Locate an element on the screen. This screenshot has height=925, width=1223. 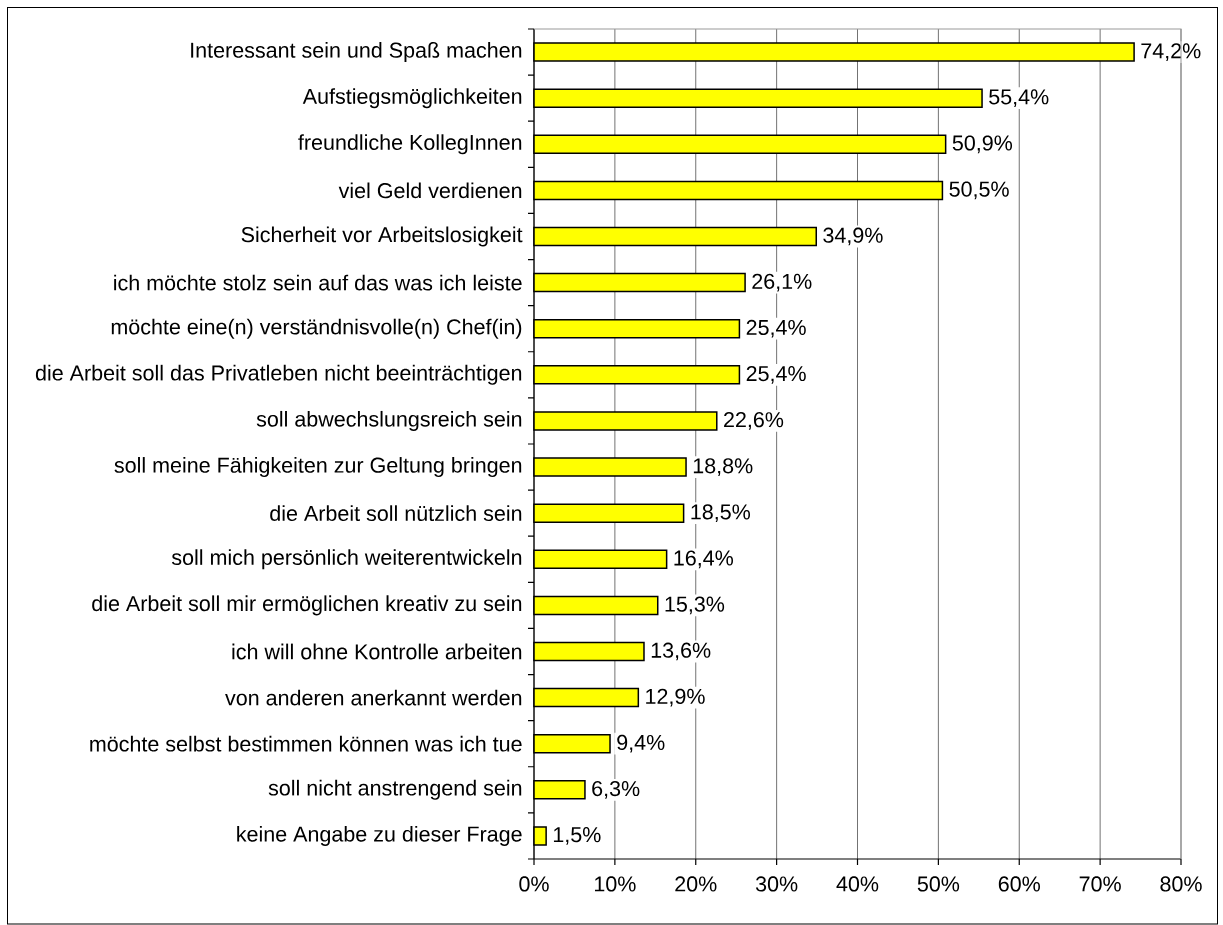
data-label: 15,3% is located at coordinates (695, 605).